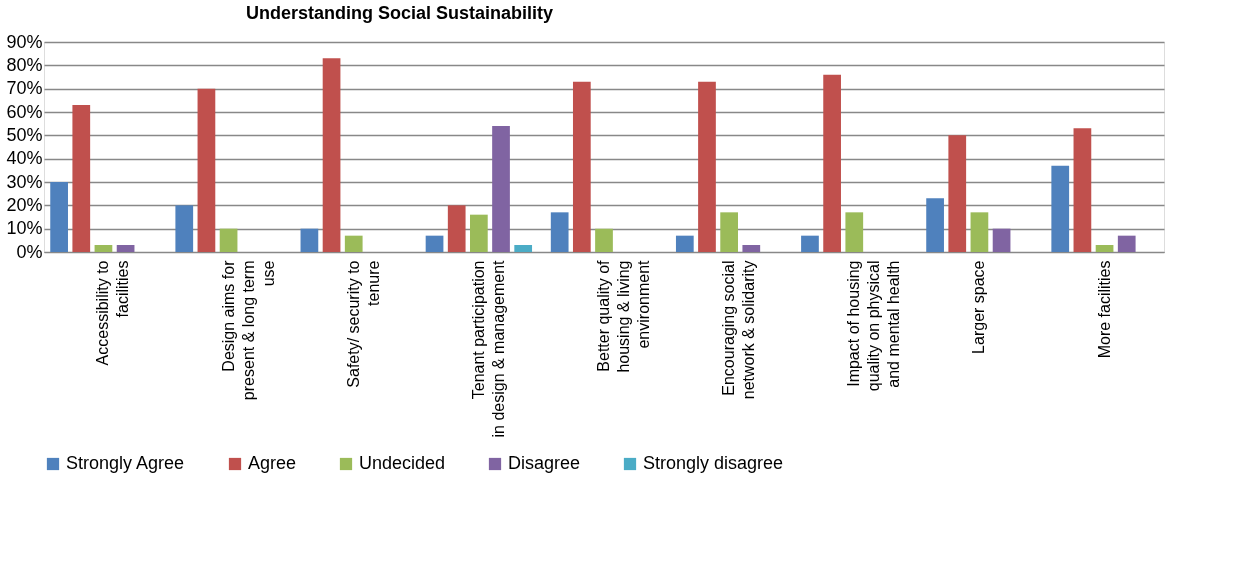 The height and width of the screenshot is (566, 1249). I want to click on y-tick-label: 60%, so click(24, 111).